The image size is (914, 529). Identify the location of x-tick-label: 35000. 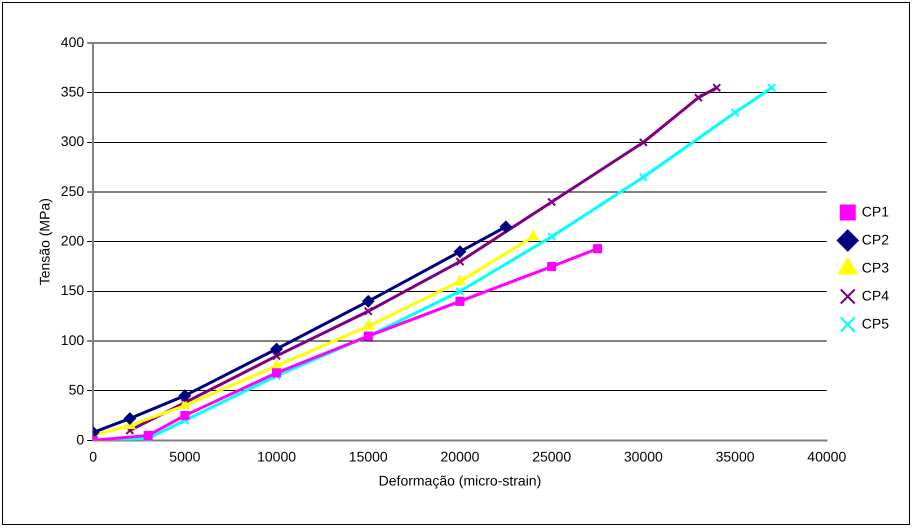
(735, 456).